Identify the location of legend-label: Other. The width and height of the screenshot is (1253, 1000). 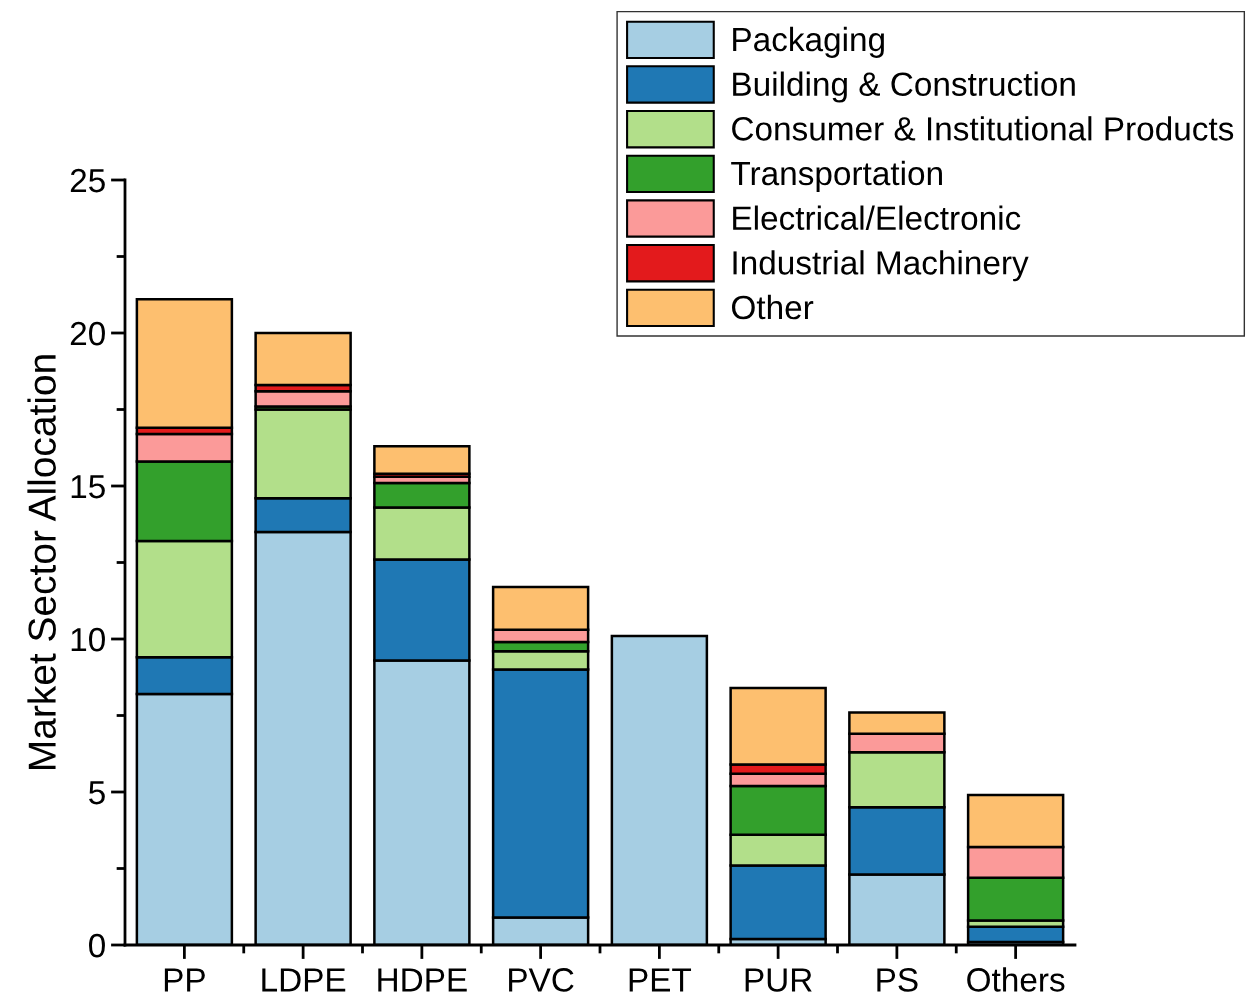
(773, 307).